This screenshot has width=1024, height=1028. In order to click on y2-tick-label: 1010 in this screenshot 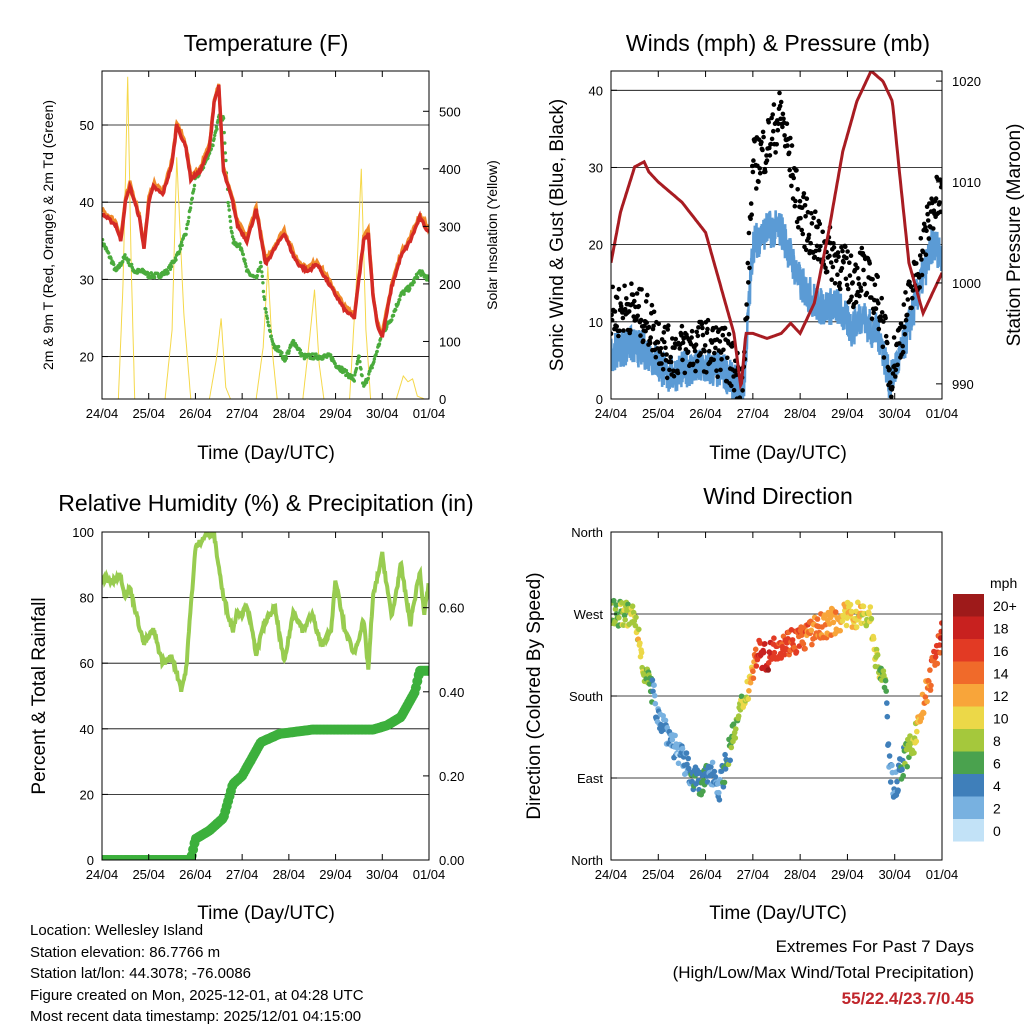, I will do `click(966, 182)`.